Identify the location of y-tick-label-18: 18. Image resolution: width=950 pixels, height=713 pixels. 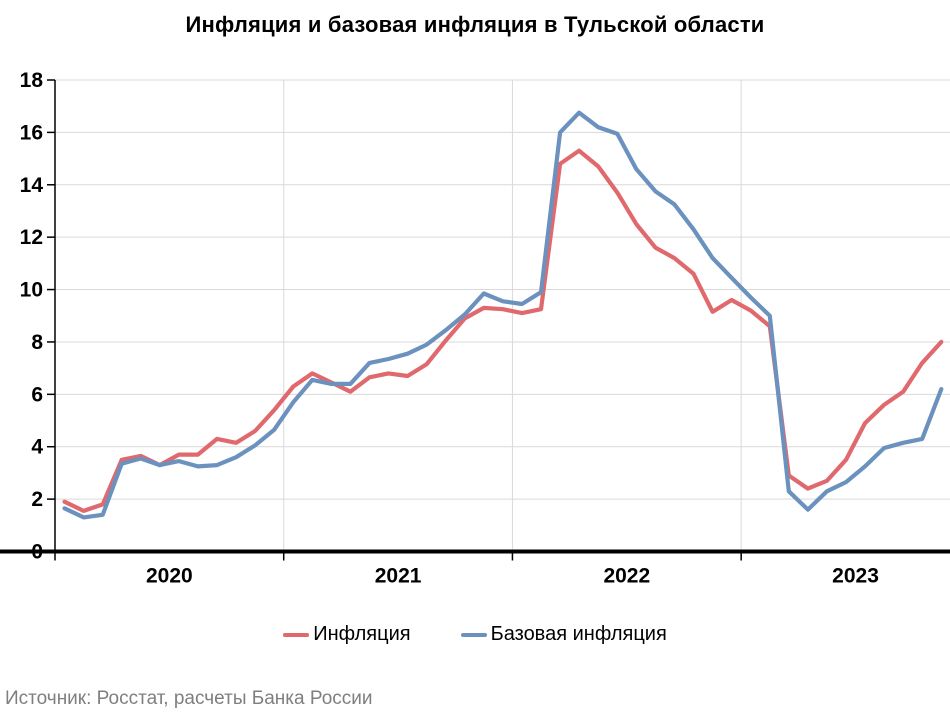
(32, 80).